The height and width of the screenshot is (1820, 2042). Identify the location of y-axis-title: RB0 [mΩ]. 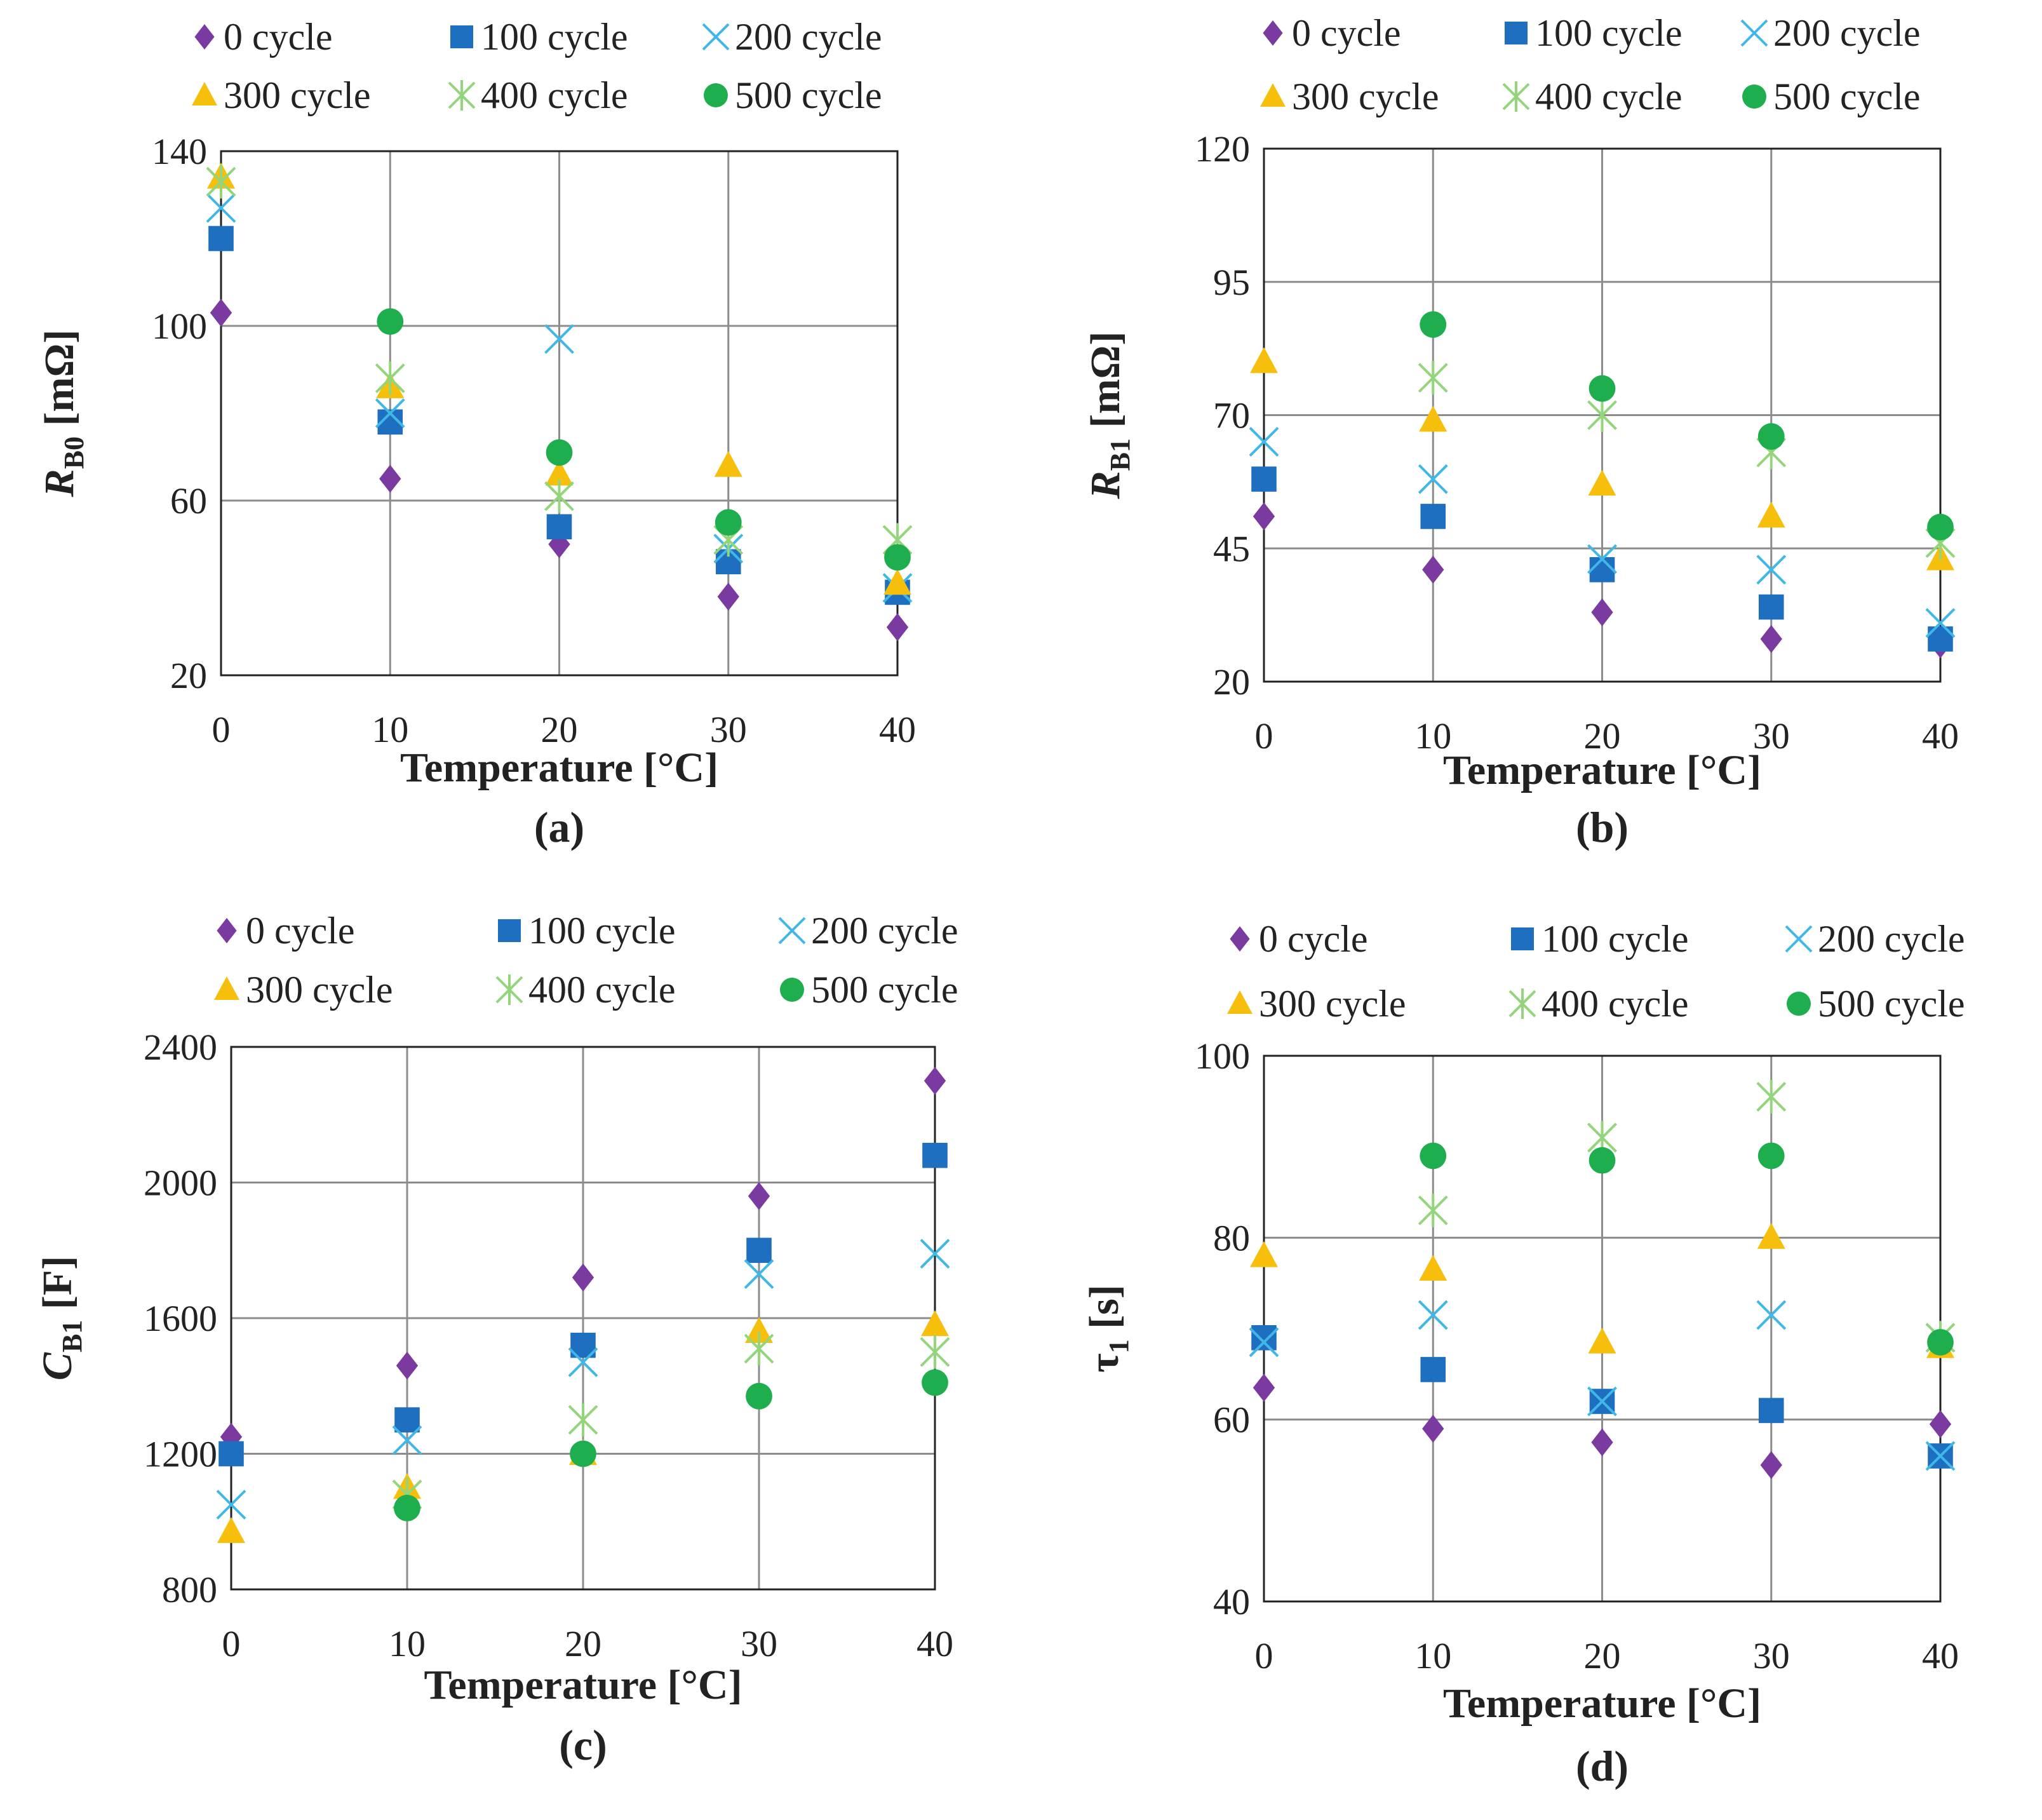
(63, 414).